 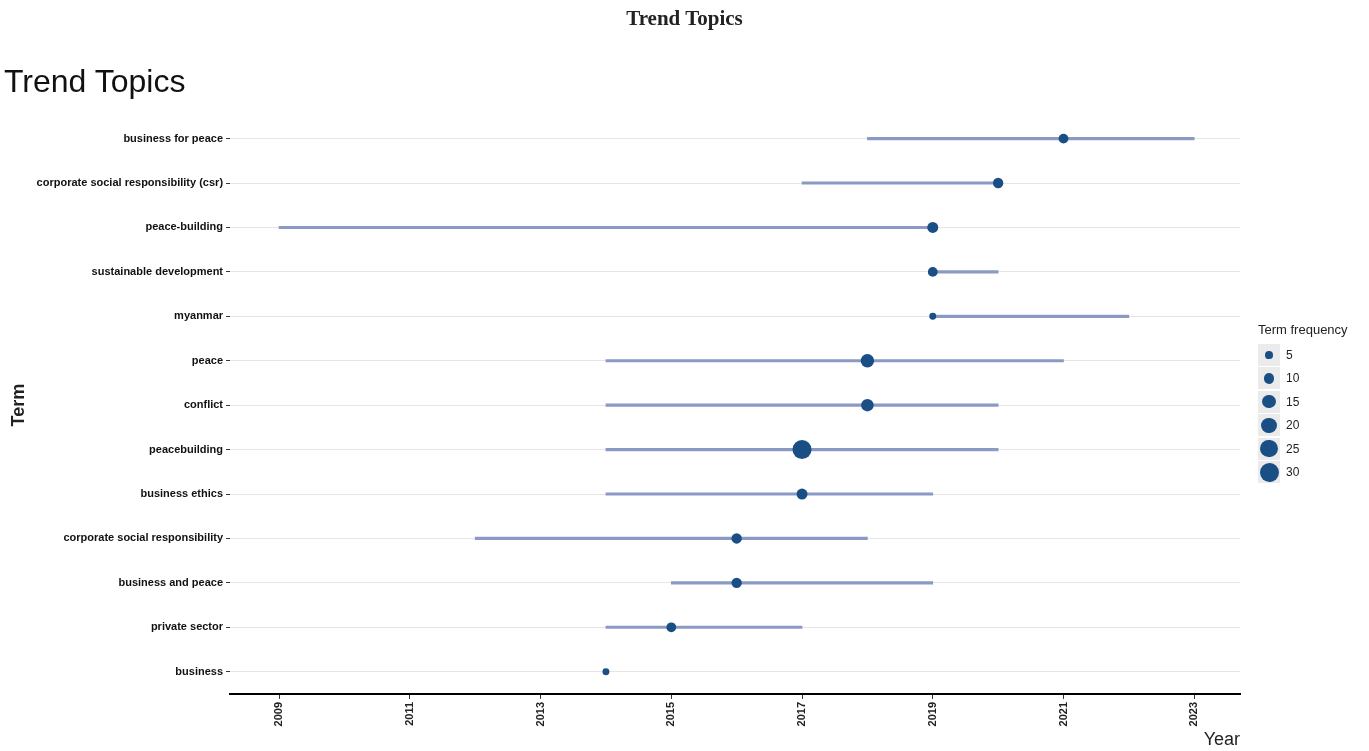 What do you see at coordinates (182, 493) in the screenshot?
I see `y-tick-label: business ethics` at bounding box center [182, 493].